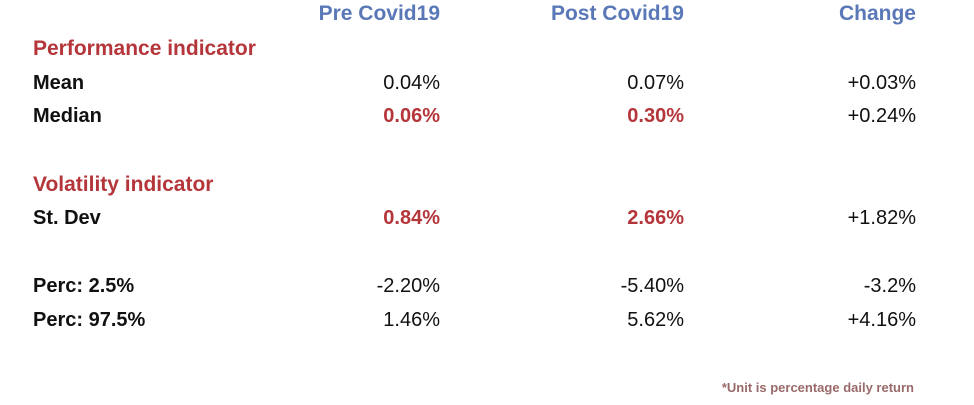 This screenshot has width=974, height=405. Describe the element at coordinates (84, 286) in the screenshot. I see `row-label-perc25: Perc: 2.5%` at that location.